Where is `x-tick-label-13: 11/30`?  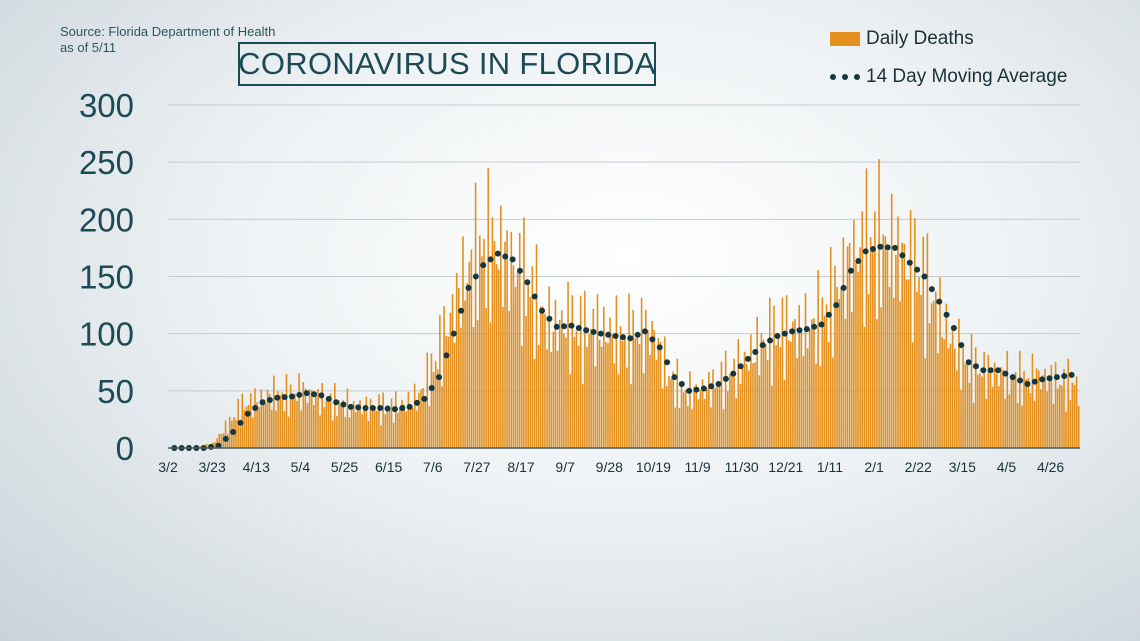 x-tick-label-13: 11/30 is located at coordinates (742, 467).